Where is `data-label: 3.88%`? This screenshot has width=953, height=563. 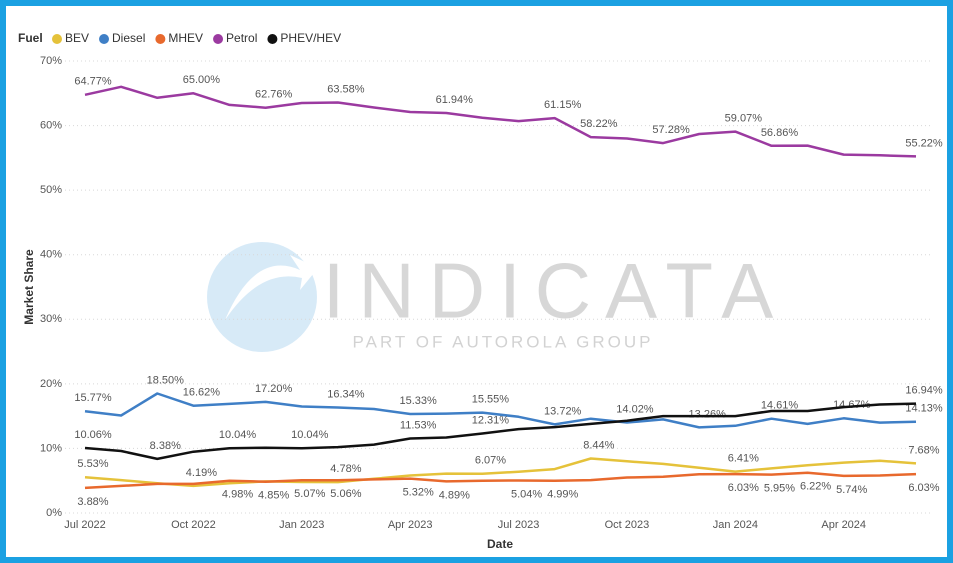 data-label: 3.88% is located at coordinates (92, 502).